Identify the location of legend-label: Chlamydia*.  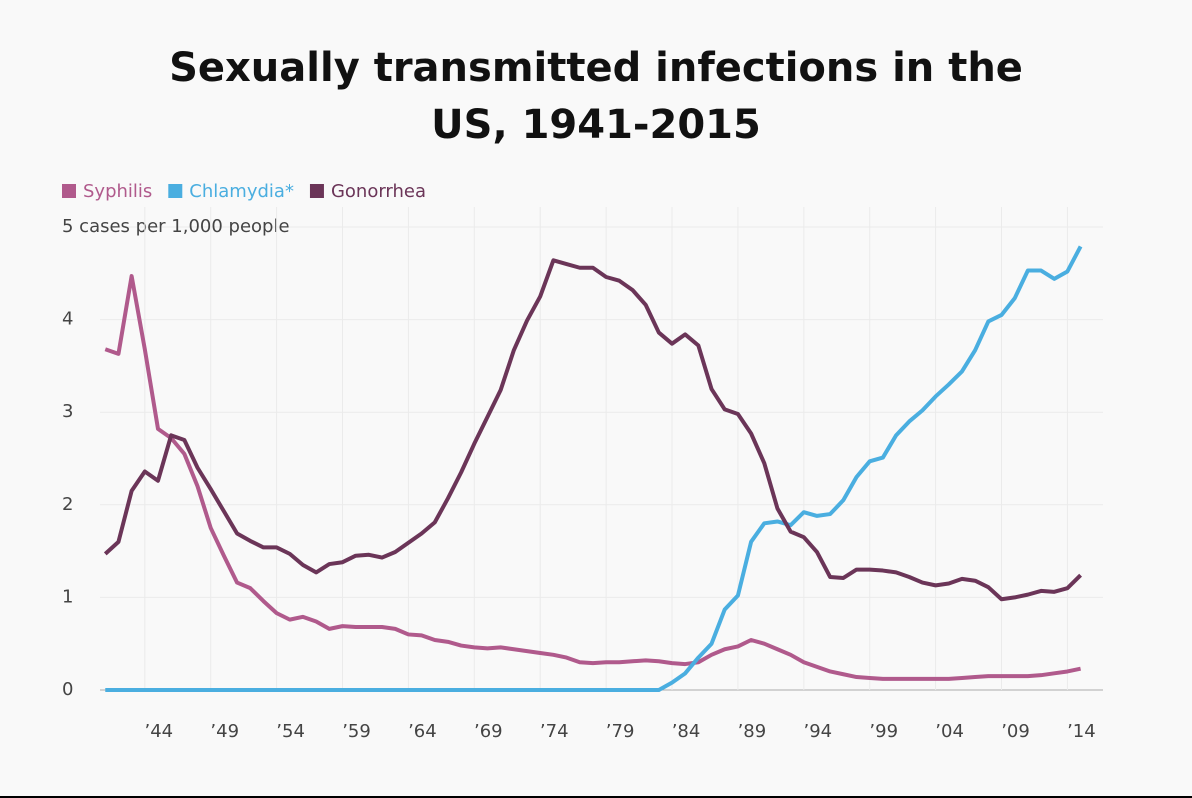
(241, 191).